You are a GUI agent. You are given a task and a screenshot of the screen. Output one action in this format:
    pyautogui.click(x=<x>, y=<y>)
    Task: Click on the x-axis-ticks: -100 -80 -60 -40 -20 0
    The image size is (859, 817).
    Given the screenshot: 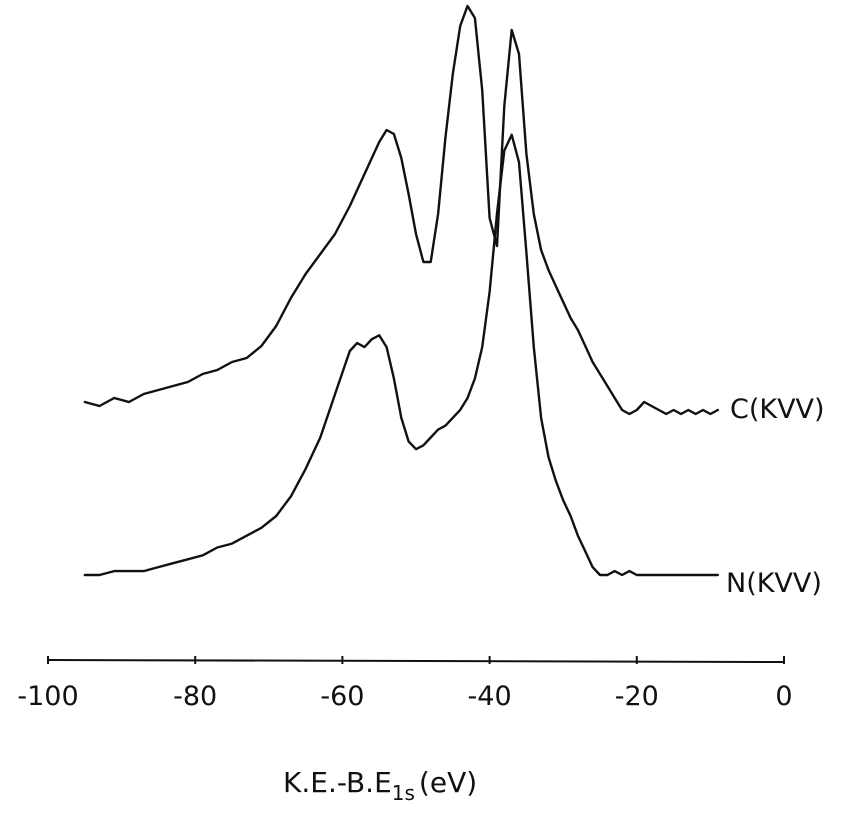 What is the action you would take?
    pyautogui.click(x=405, y=684)
    